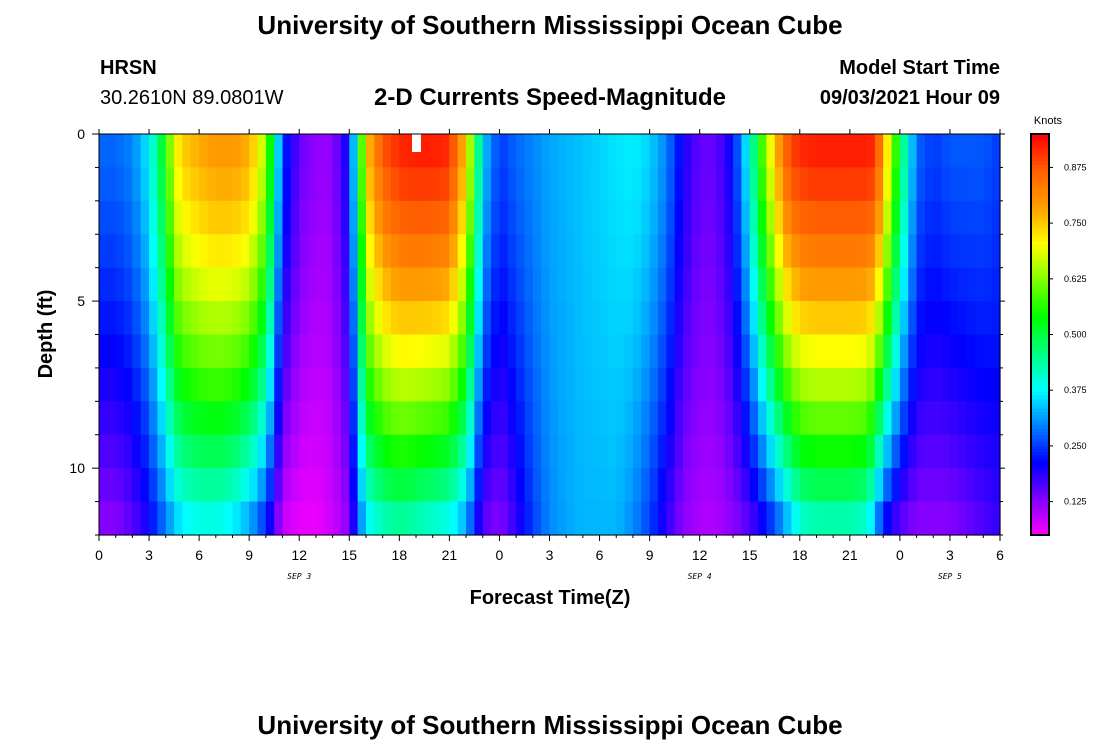 The height and width of the screenshot is (750, 1100). Describe the element at coordinates (1075, 223) in the screenshot. I see `colorbar-tick-label: 0.750` at that location.